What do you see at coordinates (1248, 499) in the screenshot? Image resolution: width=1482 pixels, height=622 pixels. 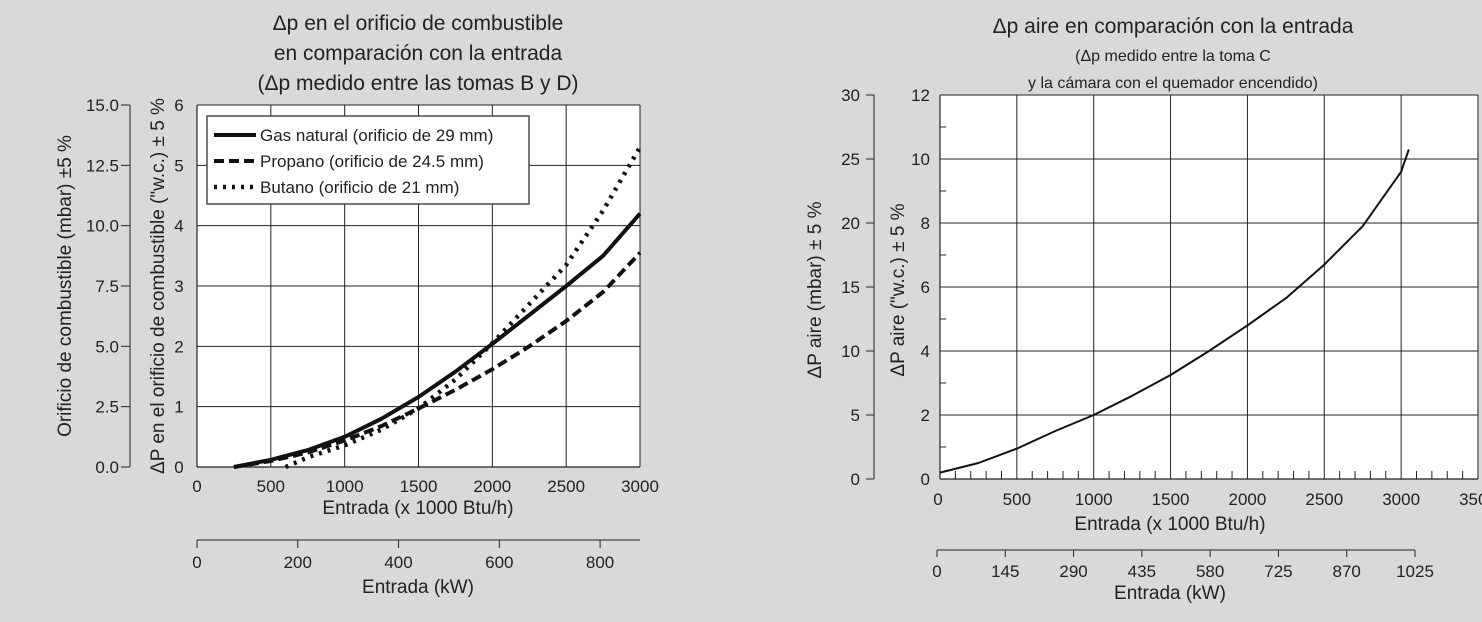 I see `chart2-x-tick-label: 2000` at bounding box center [1248, 499].